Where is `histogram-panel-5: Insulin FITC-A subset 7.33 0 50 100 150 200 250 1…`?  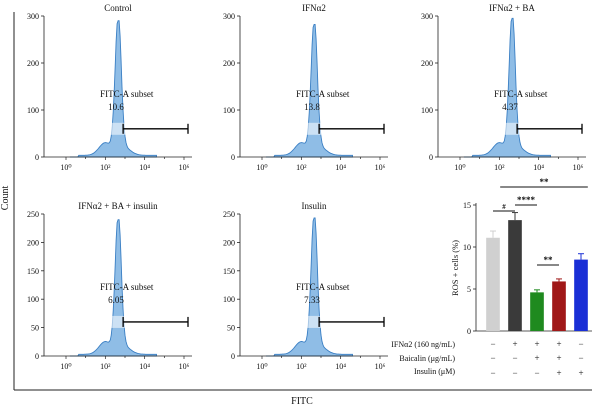
histogram-panel-5: Insulin FITC-A subset 7.33 0 50 100 150 200 250 1… is located at coordinates (305, 286).